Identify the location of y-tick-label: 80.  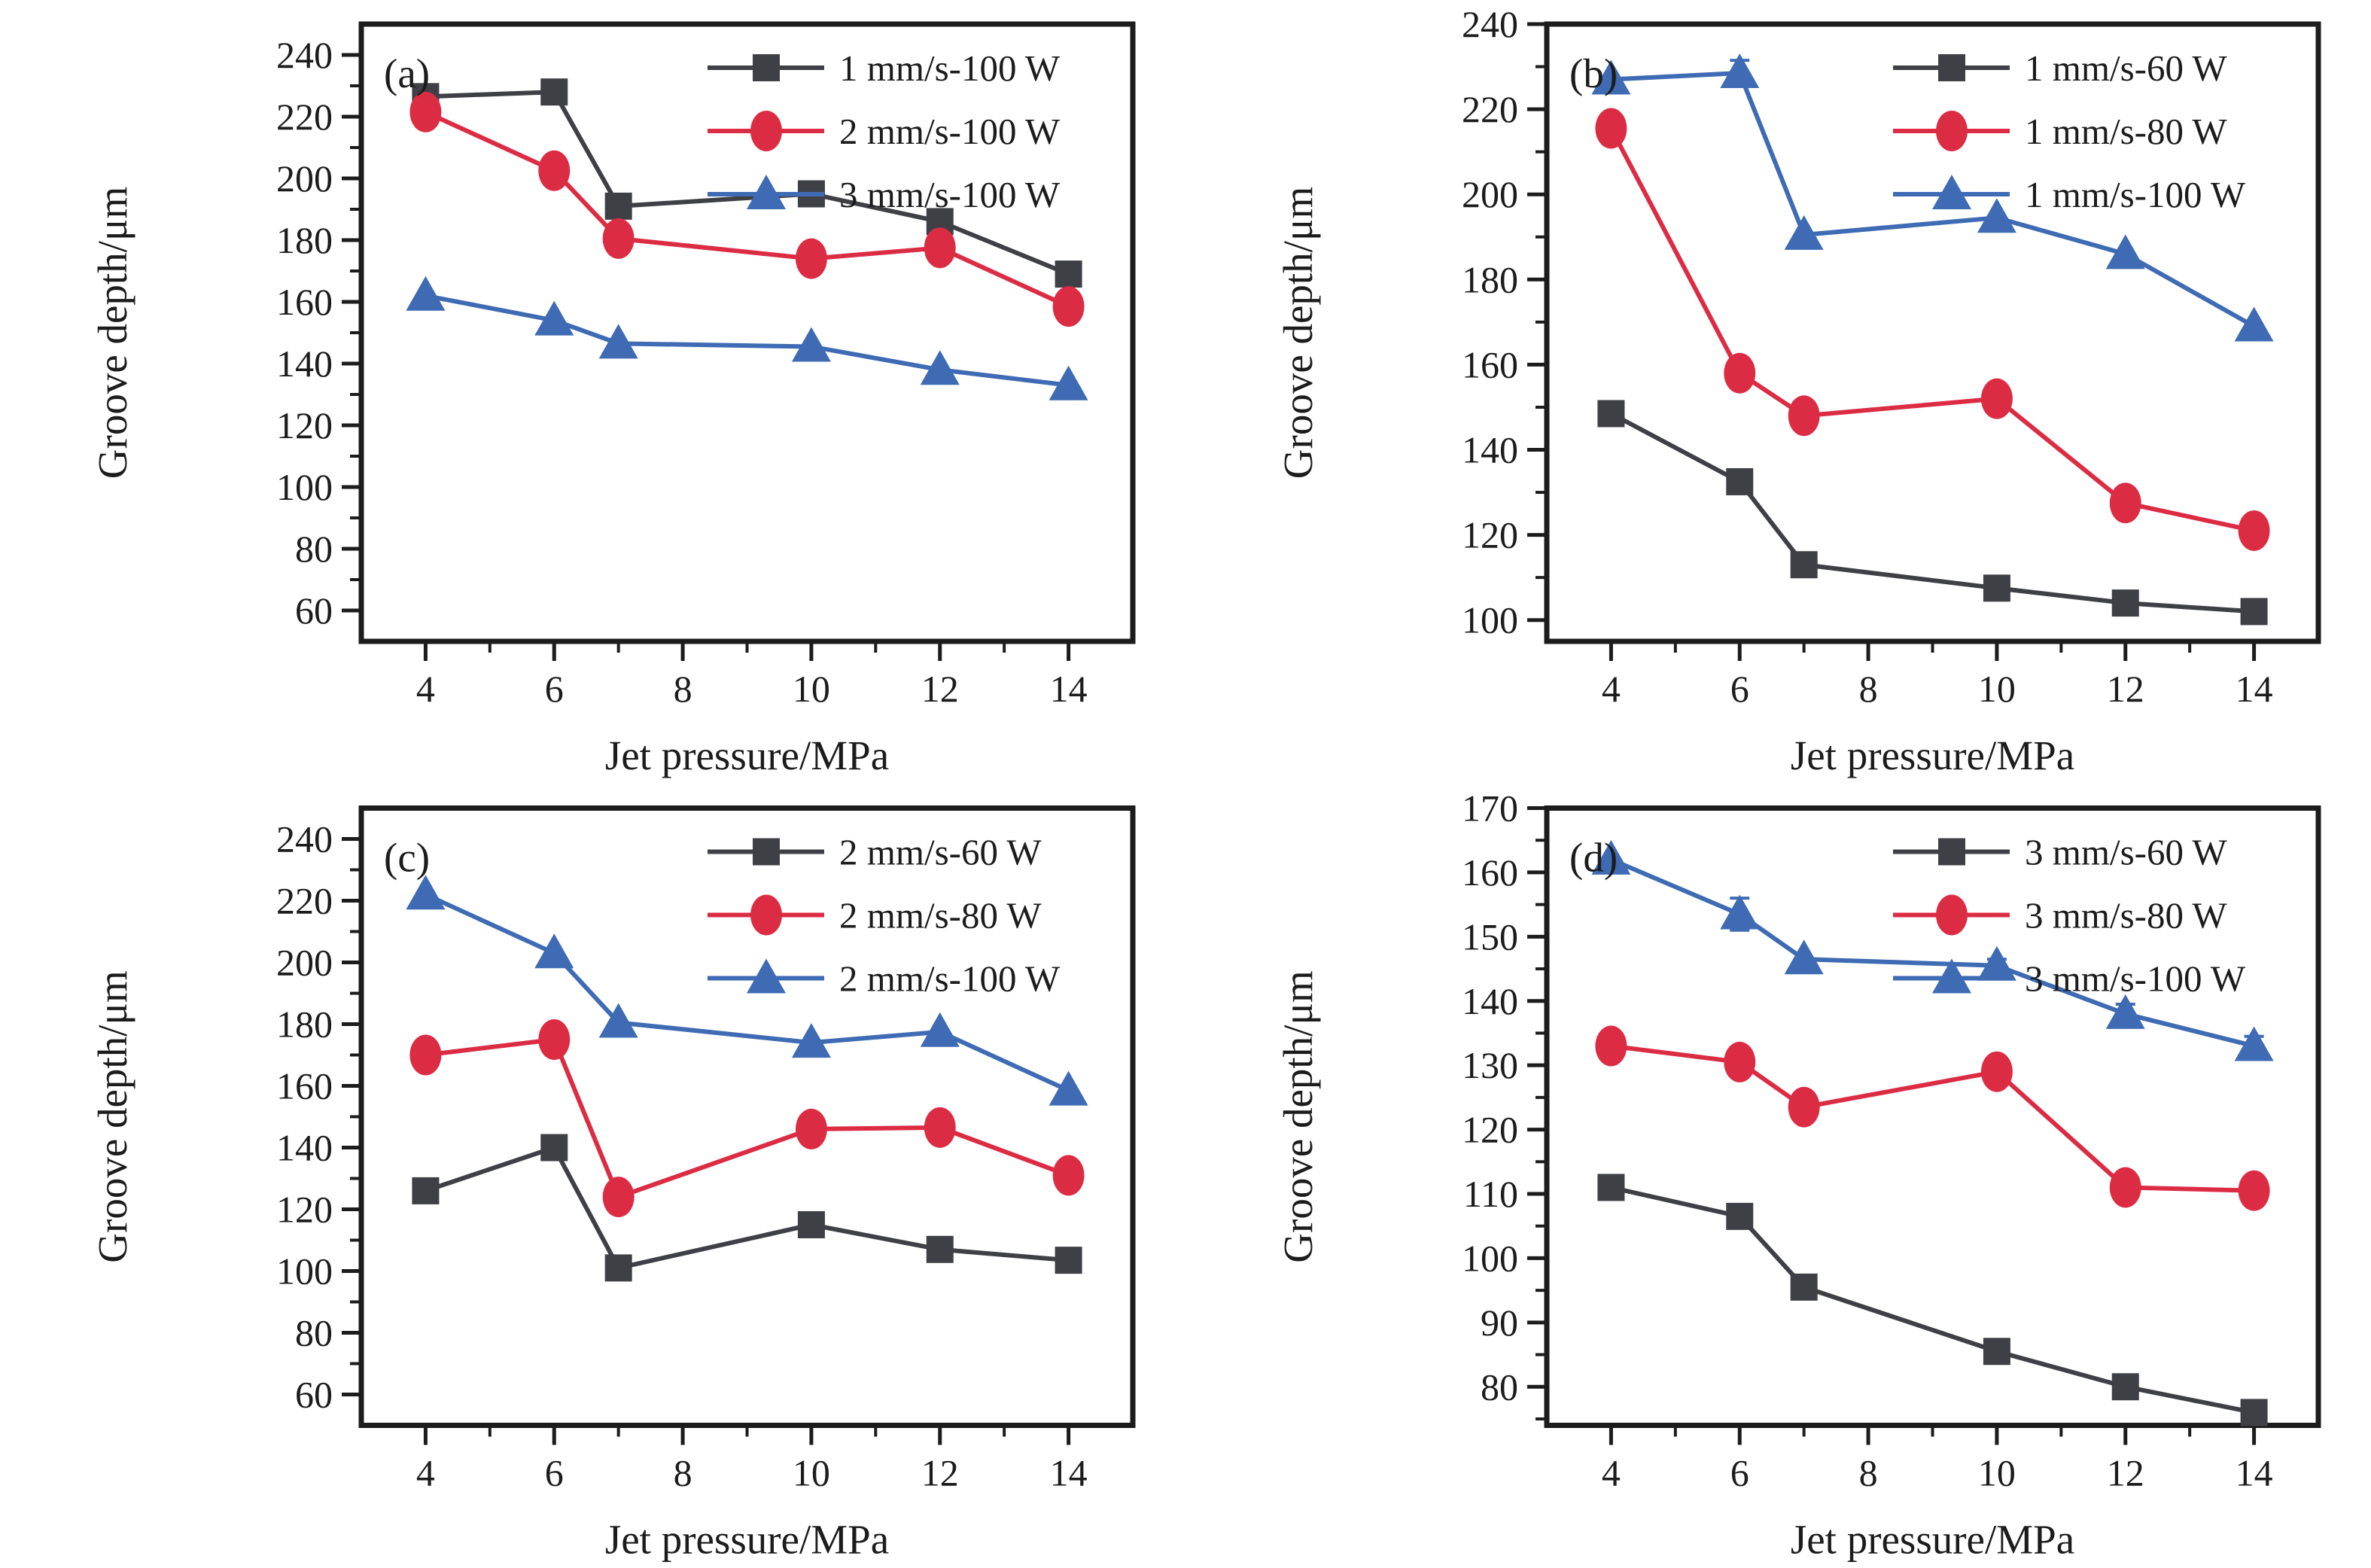
(314, 1333).